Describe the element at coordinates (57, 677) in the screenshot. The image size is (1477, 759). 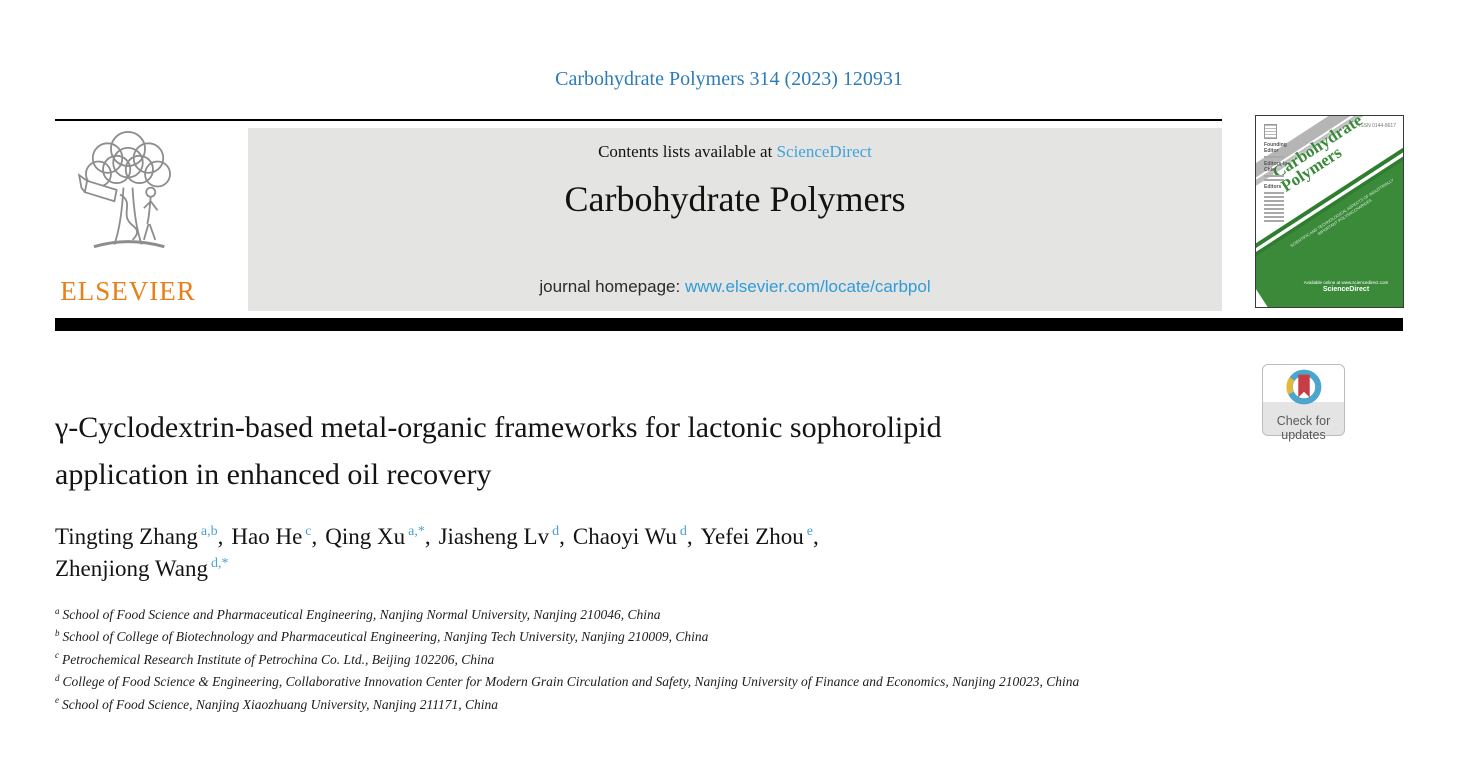
I see `affiliation-sup: d` at that location.